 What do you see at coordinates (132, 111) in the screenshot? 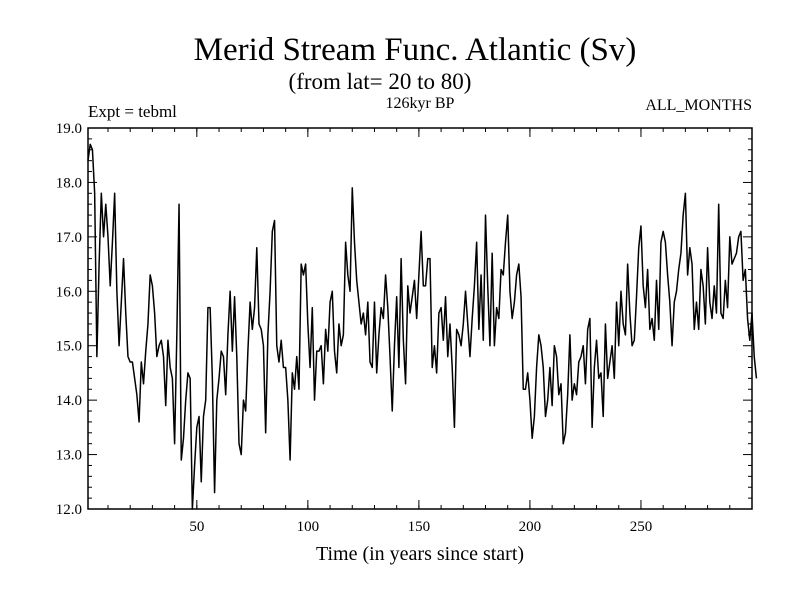
I see `experiment-label: Expt = tebml` at bounding box center [132, 111].